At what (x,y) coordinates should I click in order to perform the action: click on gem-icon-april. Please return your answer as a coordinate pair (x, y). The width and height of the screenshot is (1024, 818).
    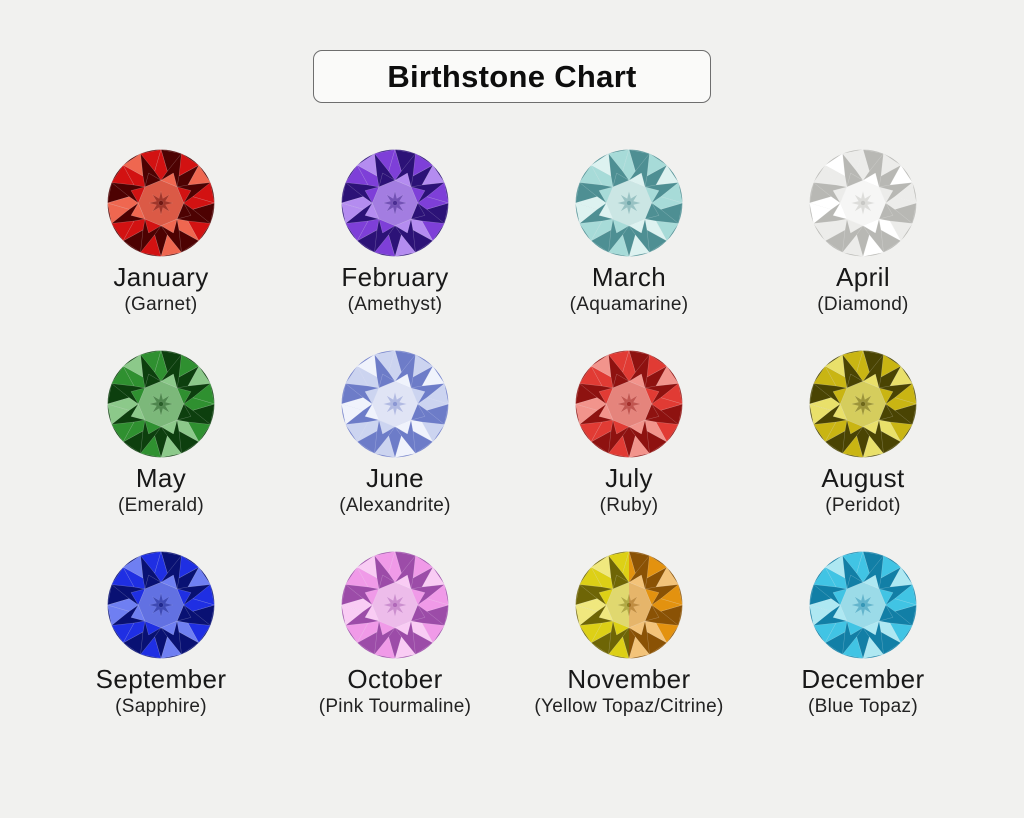
    Looking at the image, I should click on (863, 203).